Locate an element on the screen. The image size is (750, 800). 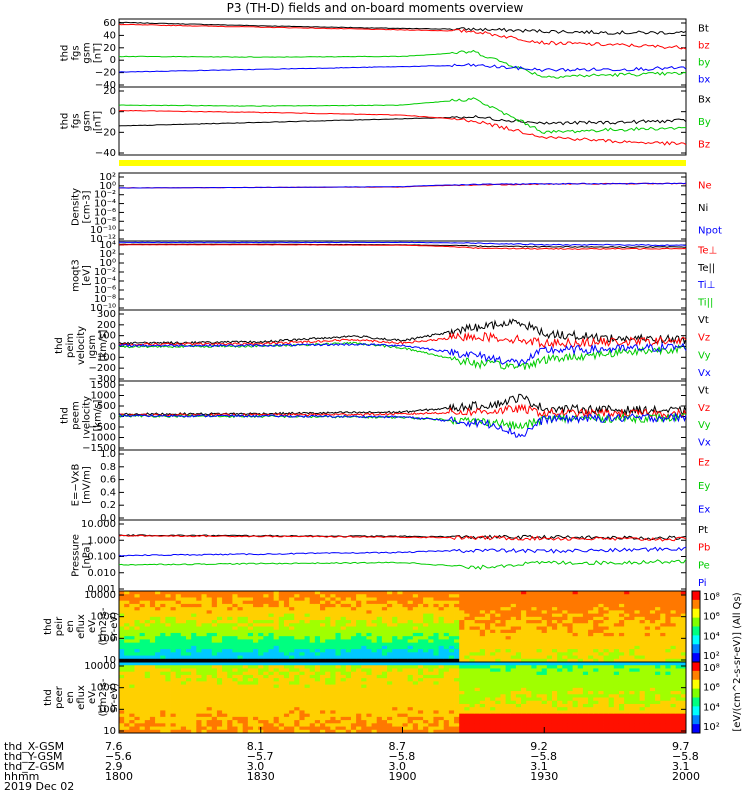
y-tick-label: 0.010 is located at coordinates (101, 573).